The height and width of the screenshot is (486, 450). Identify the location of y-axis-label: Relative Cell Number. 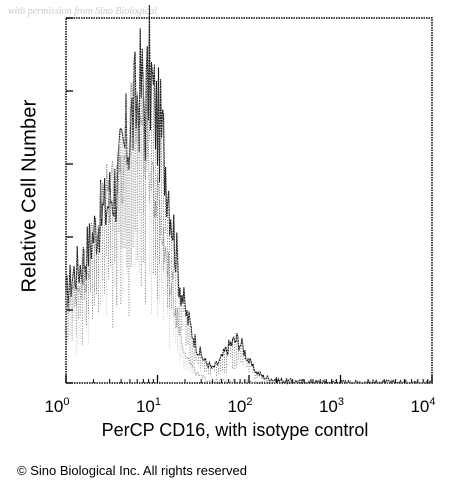
(29, 196).